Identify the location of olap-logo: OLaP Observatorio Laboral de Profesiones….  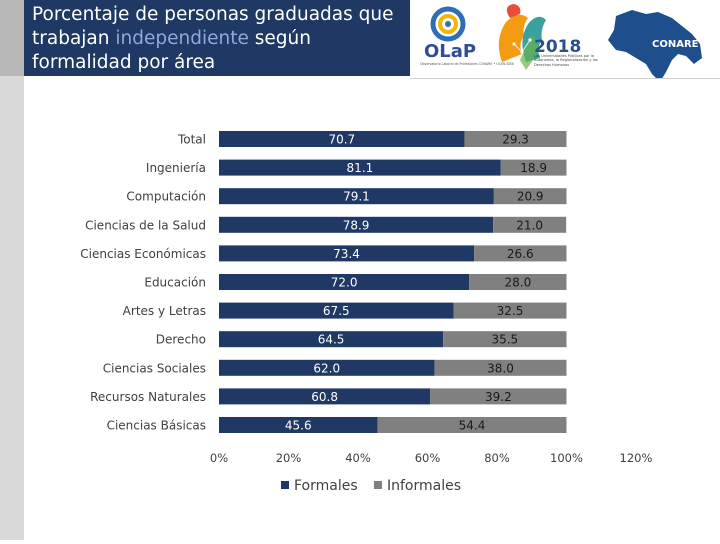
(467, 36).